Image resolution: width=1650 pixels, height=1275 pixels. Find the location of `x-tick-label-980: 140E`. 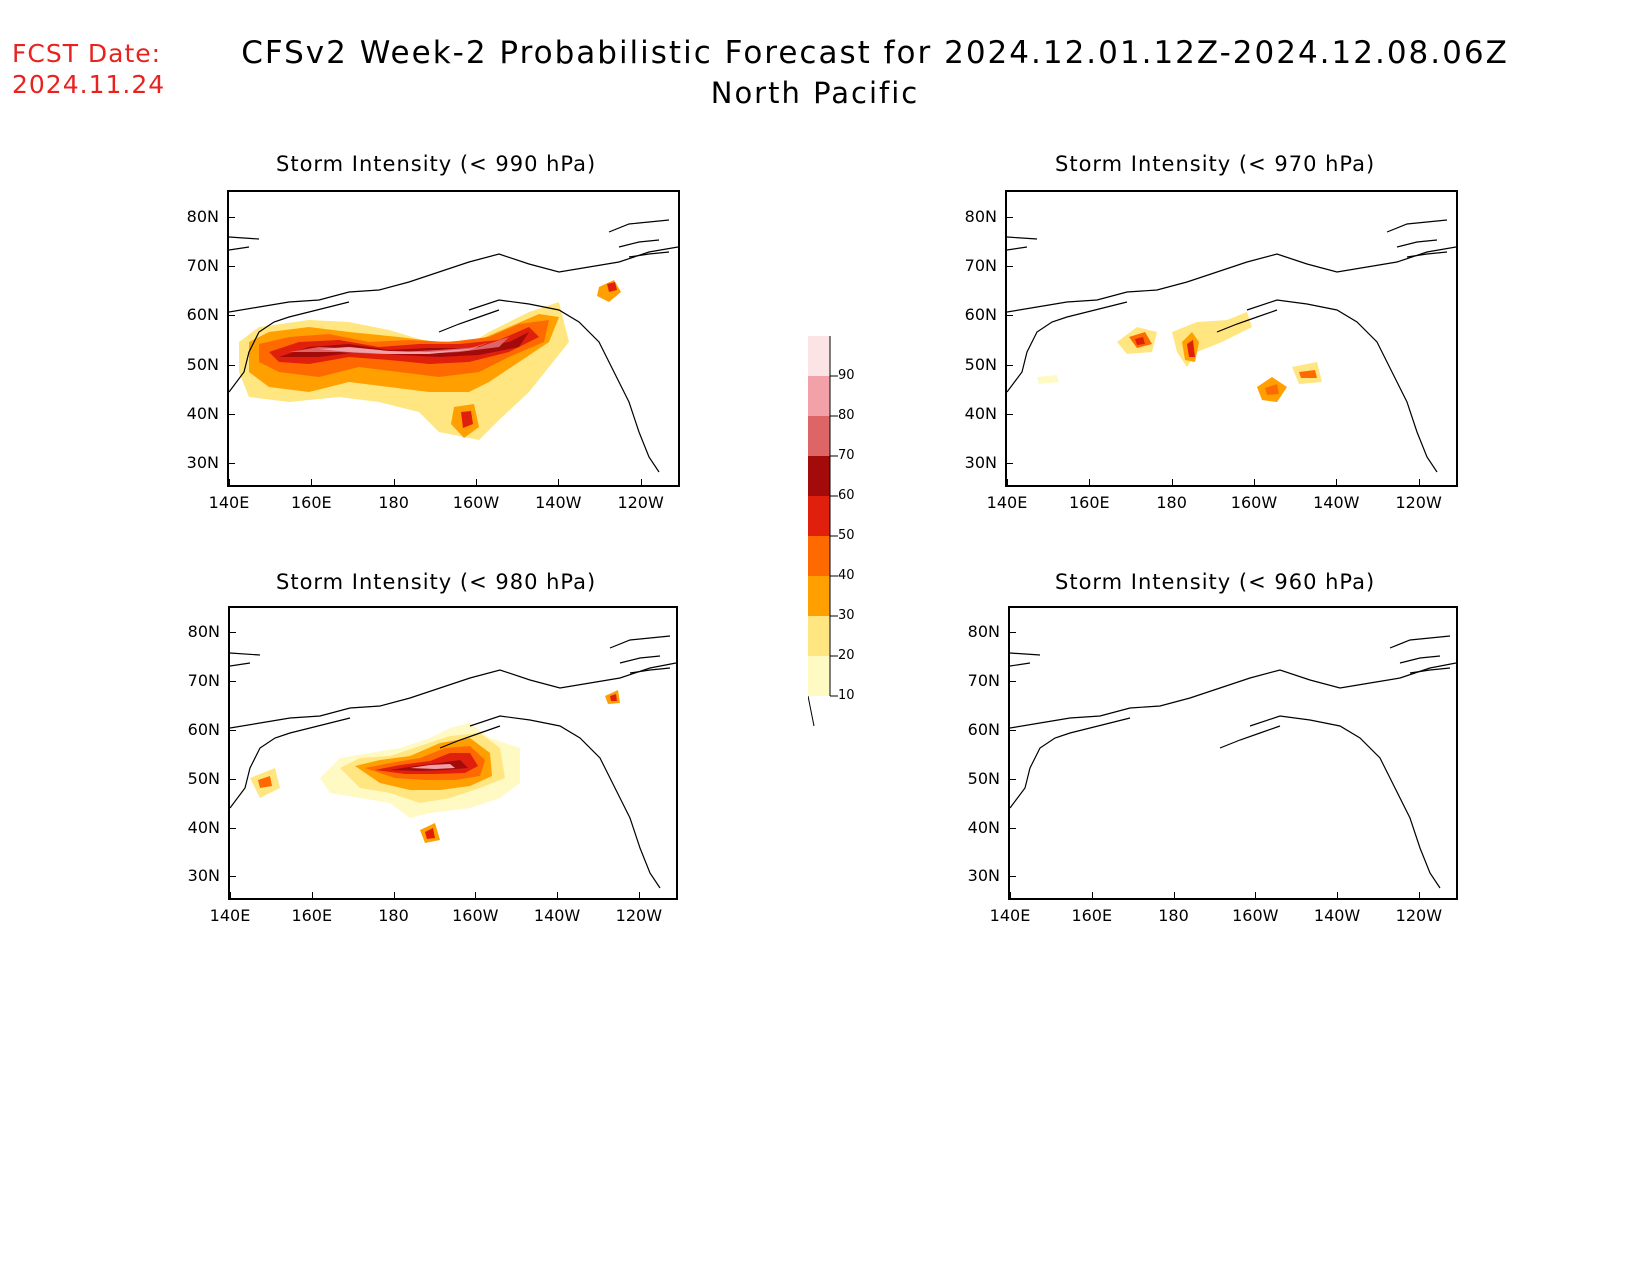

x-tick-label-980: 140E is located at coordinates (230, 915).